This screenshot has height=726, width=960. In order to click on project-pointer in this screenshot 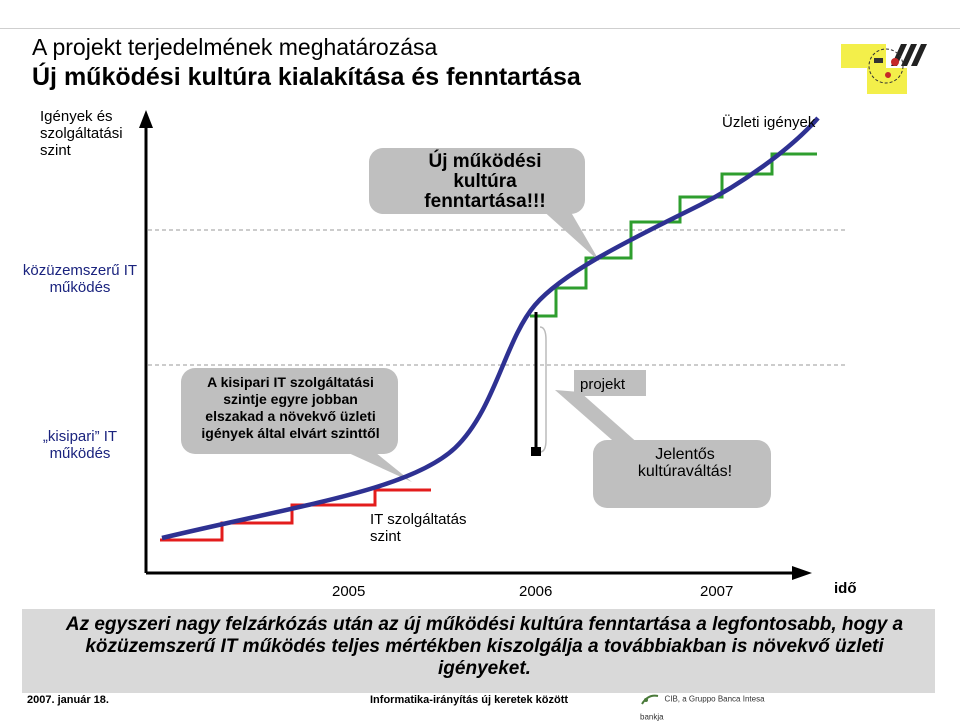, I will do `click(597, 418)`.